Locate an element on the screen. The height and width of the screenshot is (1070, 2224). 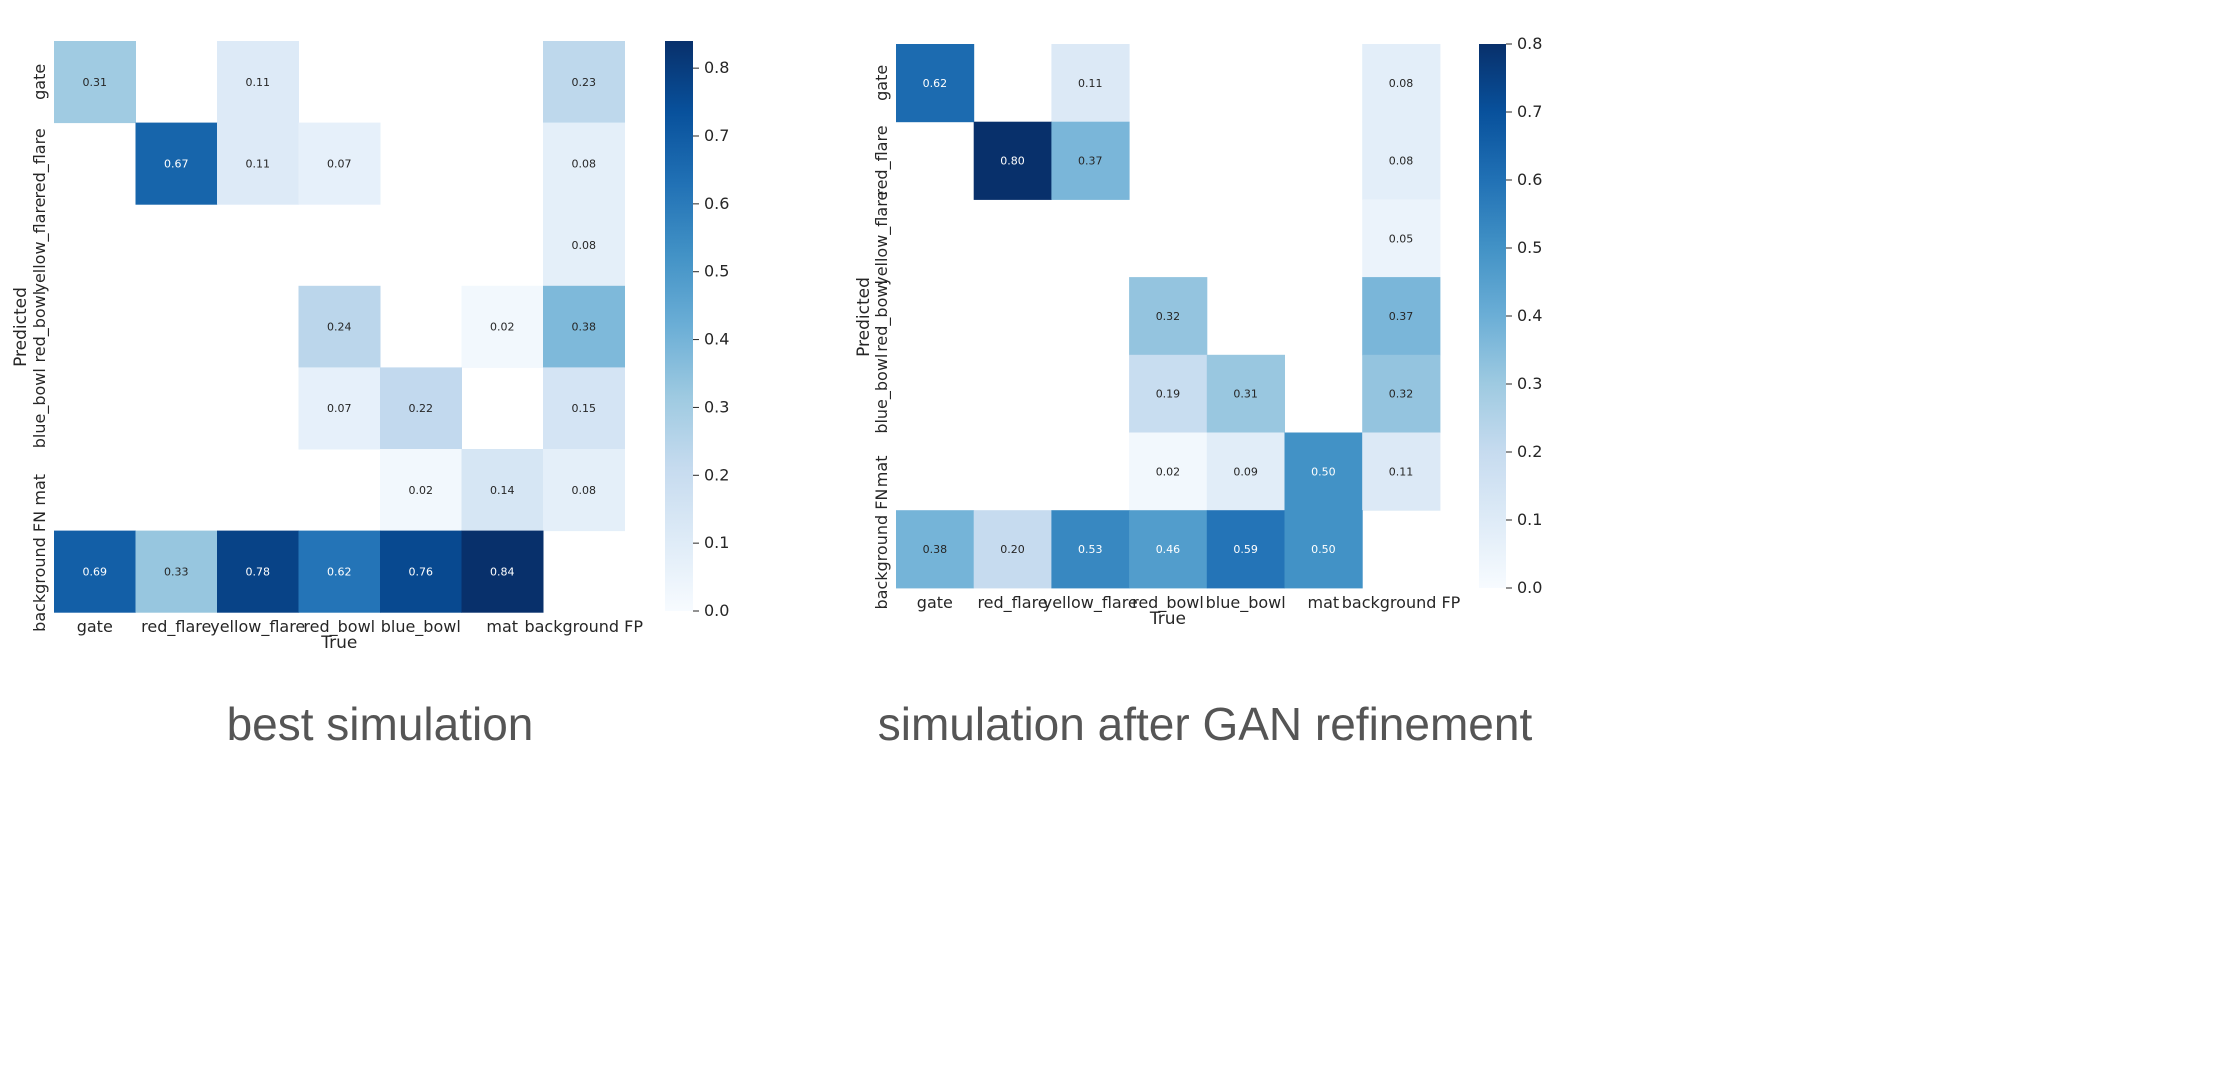
cell-value-label: 0.05 is located at coordinates (1401, 238).